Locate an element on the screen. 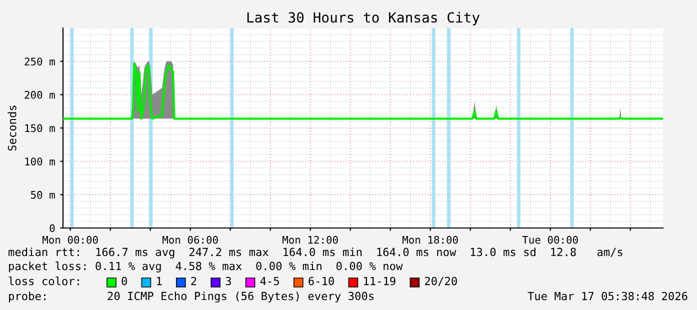 This screenshot has height=310, width=697. text: 3 is located at coordinates (228, 281).